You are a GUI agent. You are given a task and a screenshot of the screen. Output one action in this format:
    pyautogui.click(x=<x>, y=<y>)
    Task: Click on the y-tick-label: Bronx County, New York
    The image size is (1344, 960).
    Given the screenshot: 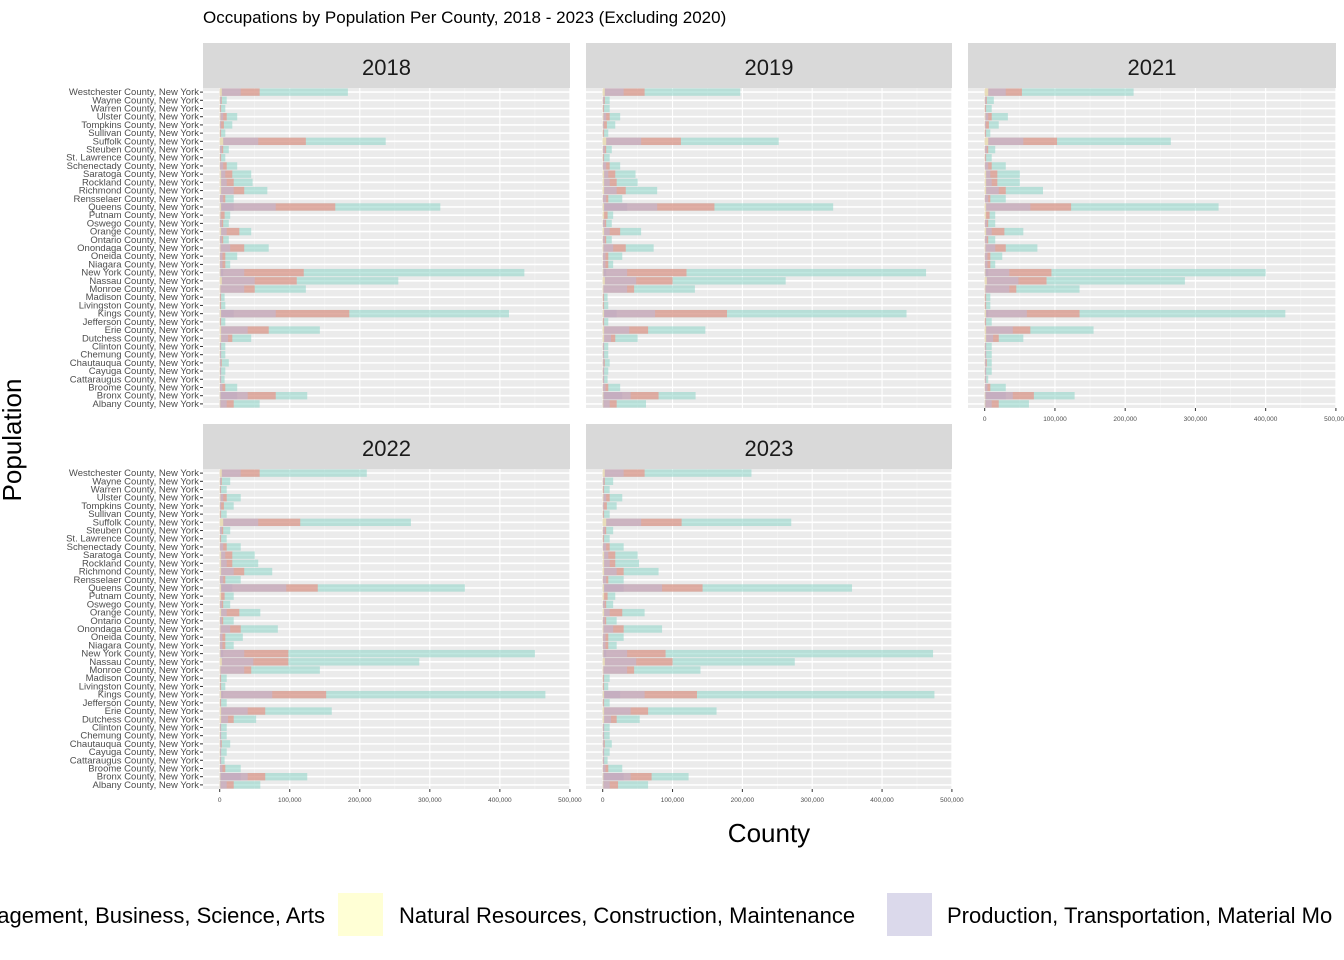 What is the action you would take?
    pyautogui.click(x=148, y=777)
    